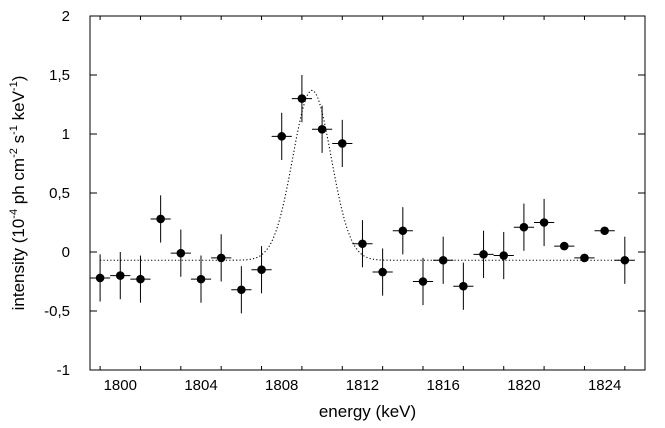 This screenshot has height=428, width=665. I want to click on y-tick-label: -0,5, so click(57, 311).